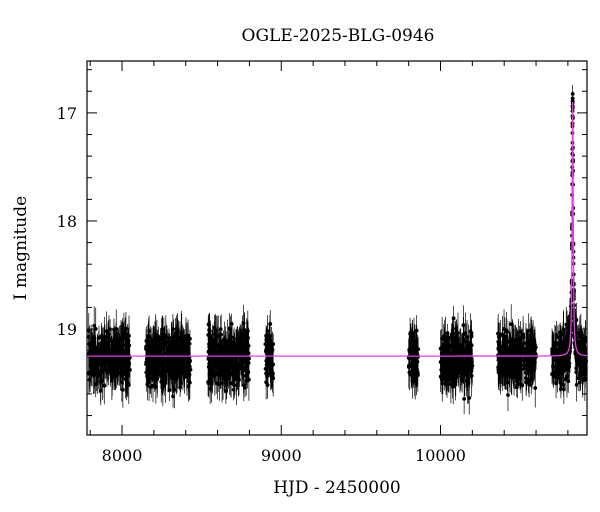 Image resolution: width=600 pixels, height=512 pixels. Describe the element at coordinates (21, 248) in the screenshot. I see `y-axis-label: I magnitude` at that location.